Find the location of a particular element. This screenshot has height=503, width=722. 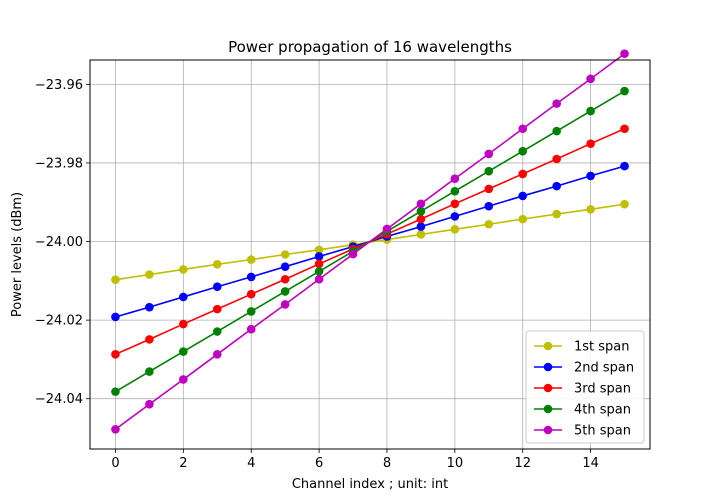

legend-box is located at coordinates (585, 387).